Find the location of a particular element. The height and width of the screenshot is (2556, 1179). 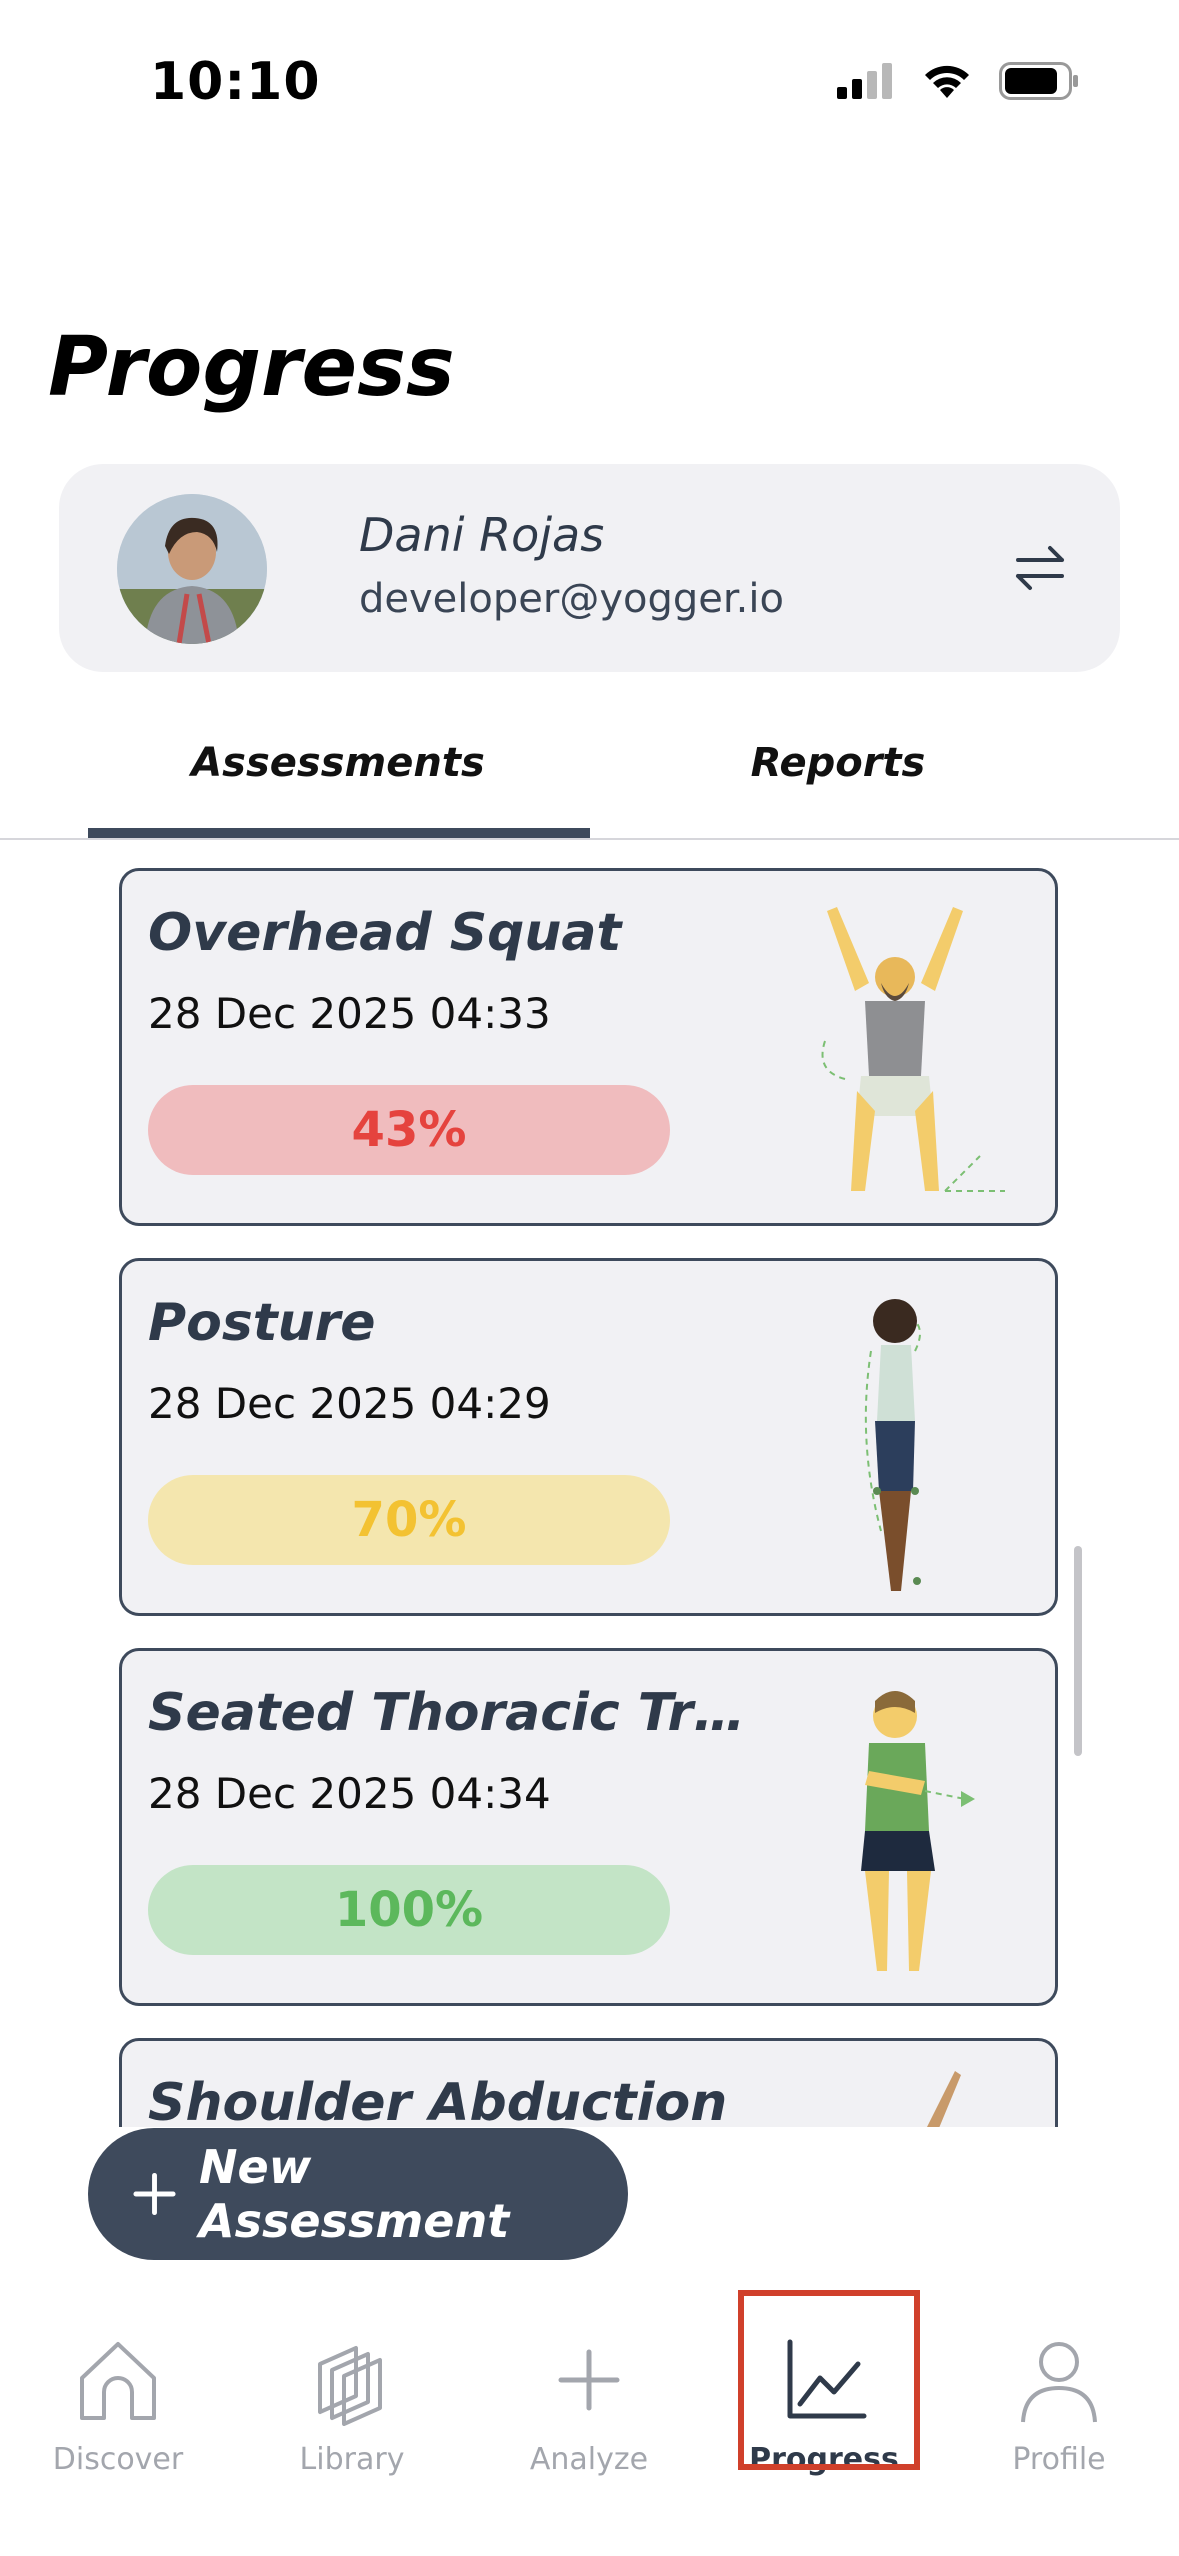

tab-bar: Assessments Reports is located at coordinates (589, 780).